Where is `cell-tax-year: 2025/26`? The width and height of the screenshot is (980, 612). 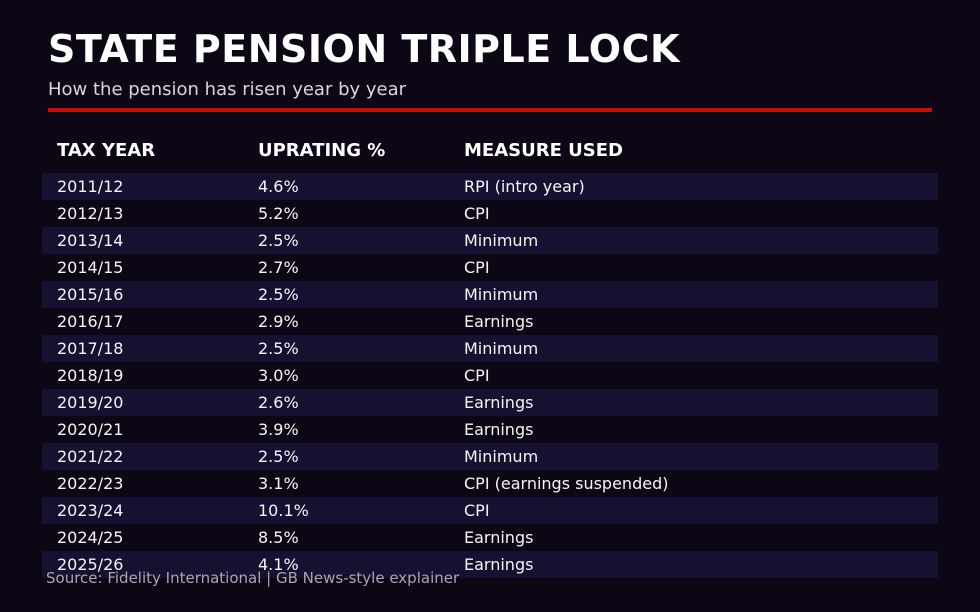
cell-tax-year: 2025/26 is located at coordinates (90, 564).